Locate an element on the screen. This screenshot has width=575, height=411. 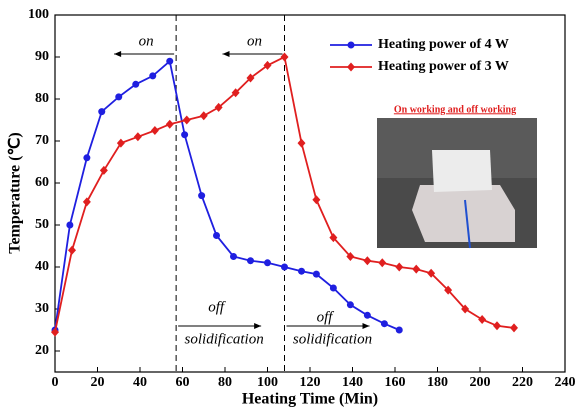
y-axis-title: Temperature (℃) is located at coordinates (15, 193).